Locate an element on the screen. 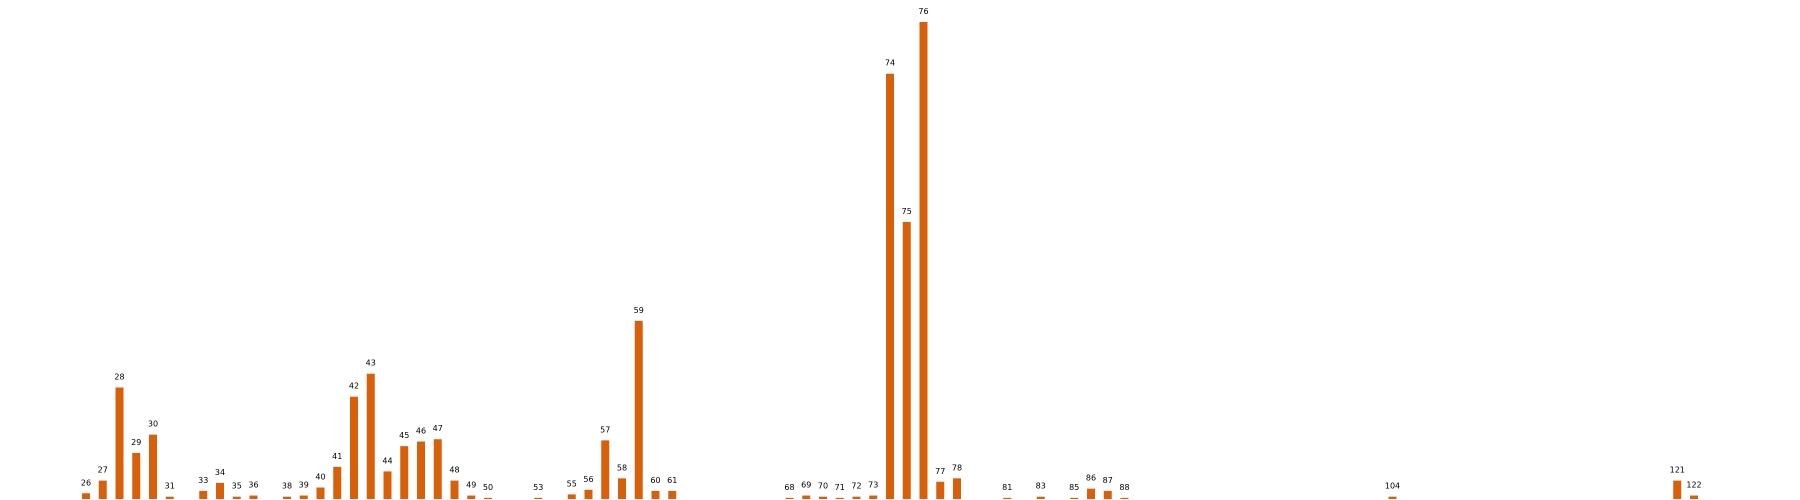  bar-label-87: 87 is located at coordinates (1108, 480).